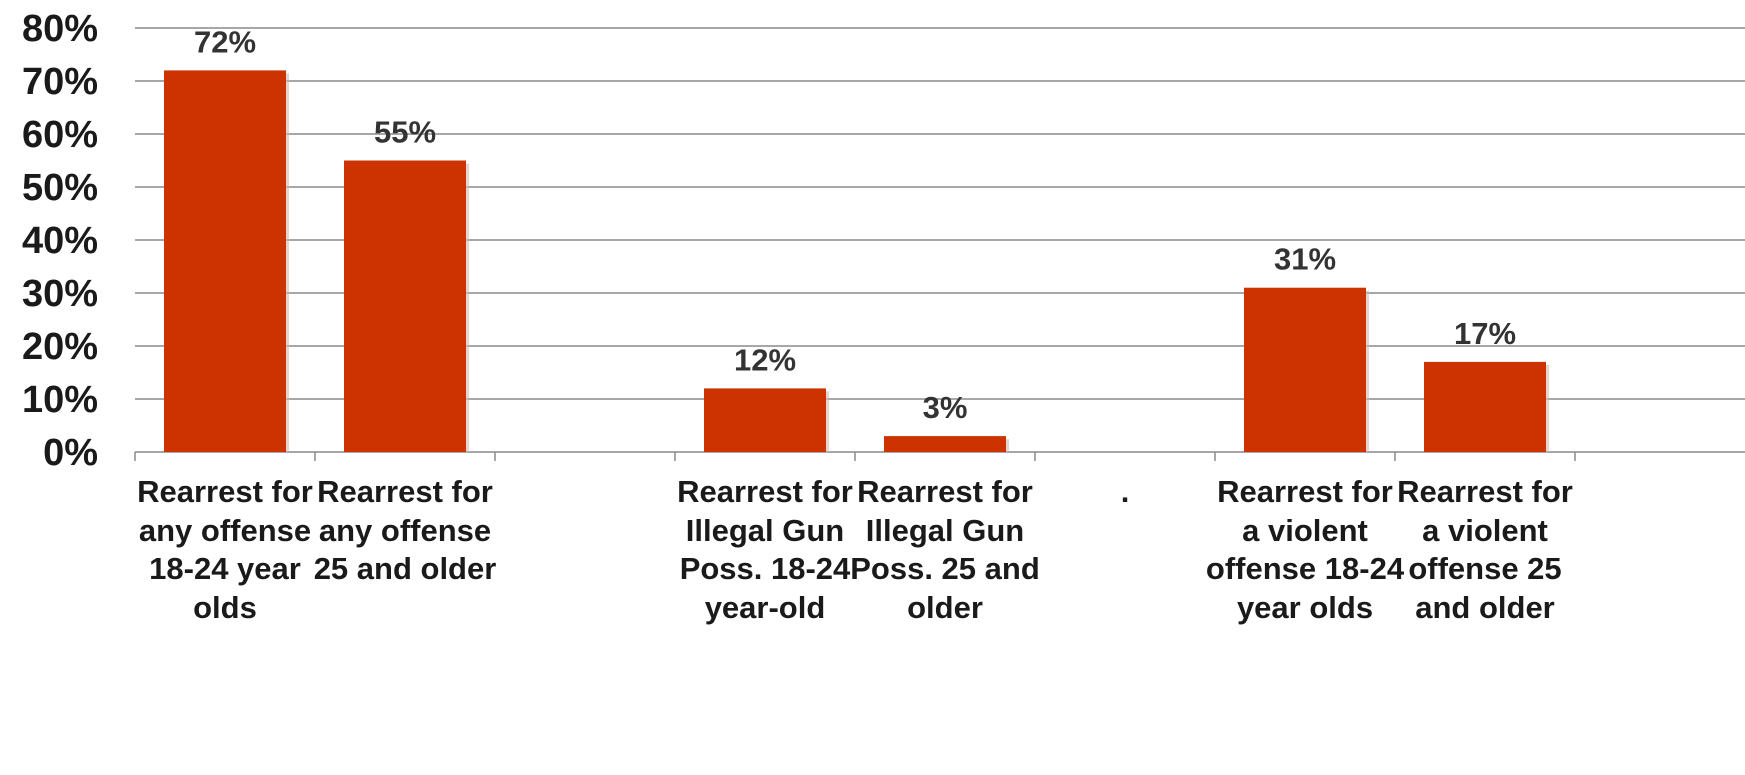  Describe the element at coordinates (225, 549) in the screenshot. I see `x-category-label: Rearrest for any offense 18-24 year olds` at that location.